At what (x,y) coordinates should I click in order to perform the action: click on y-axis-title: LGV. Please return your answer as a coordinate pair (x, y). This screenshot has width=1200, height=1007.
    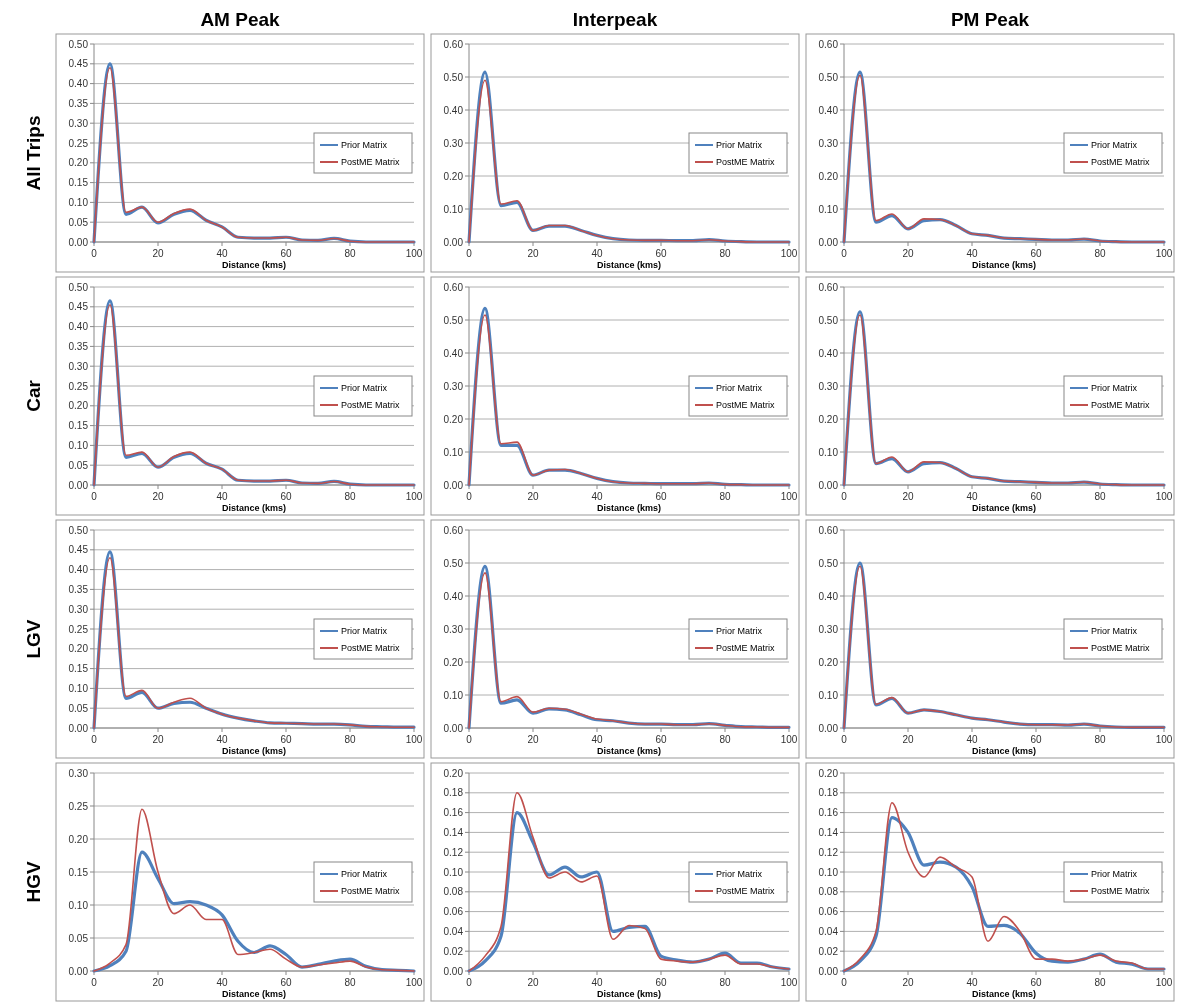
    Looking at the image, I should click on (33, 639).